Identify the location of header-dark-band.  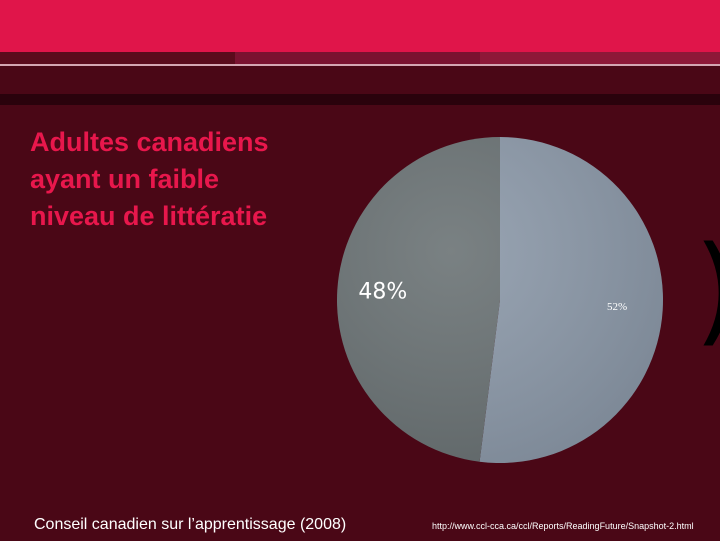
(360, 99).